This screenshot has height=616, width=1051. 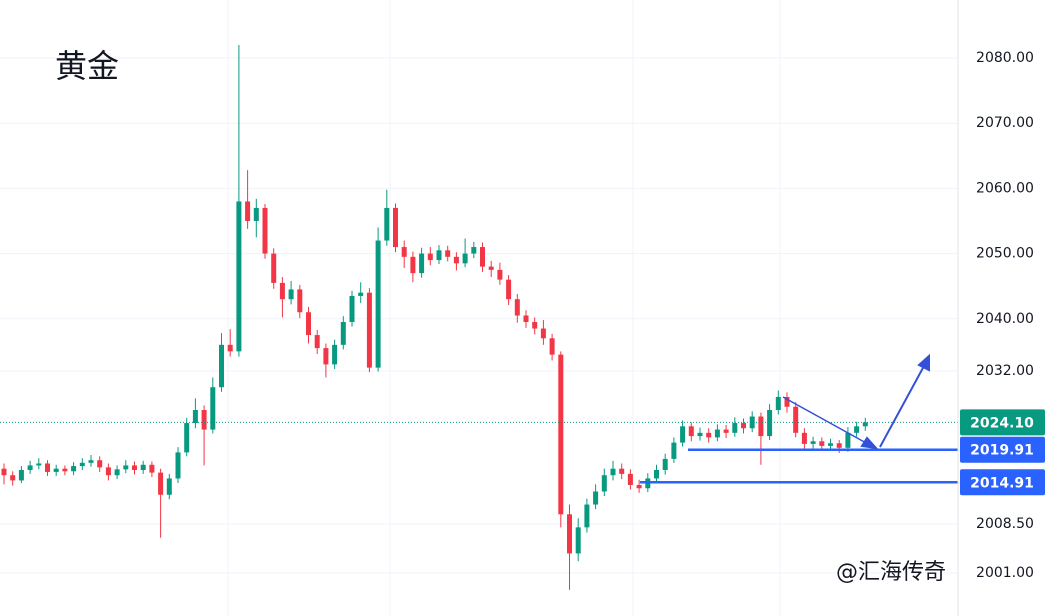 What do you see at coordinates (1002, 483) in the screenshot?
I see `level-label: 2014.91` at bounding box center [1002, 483].